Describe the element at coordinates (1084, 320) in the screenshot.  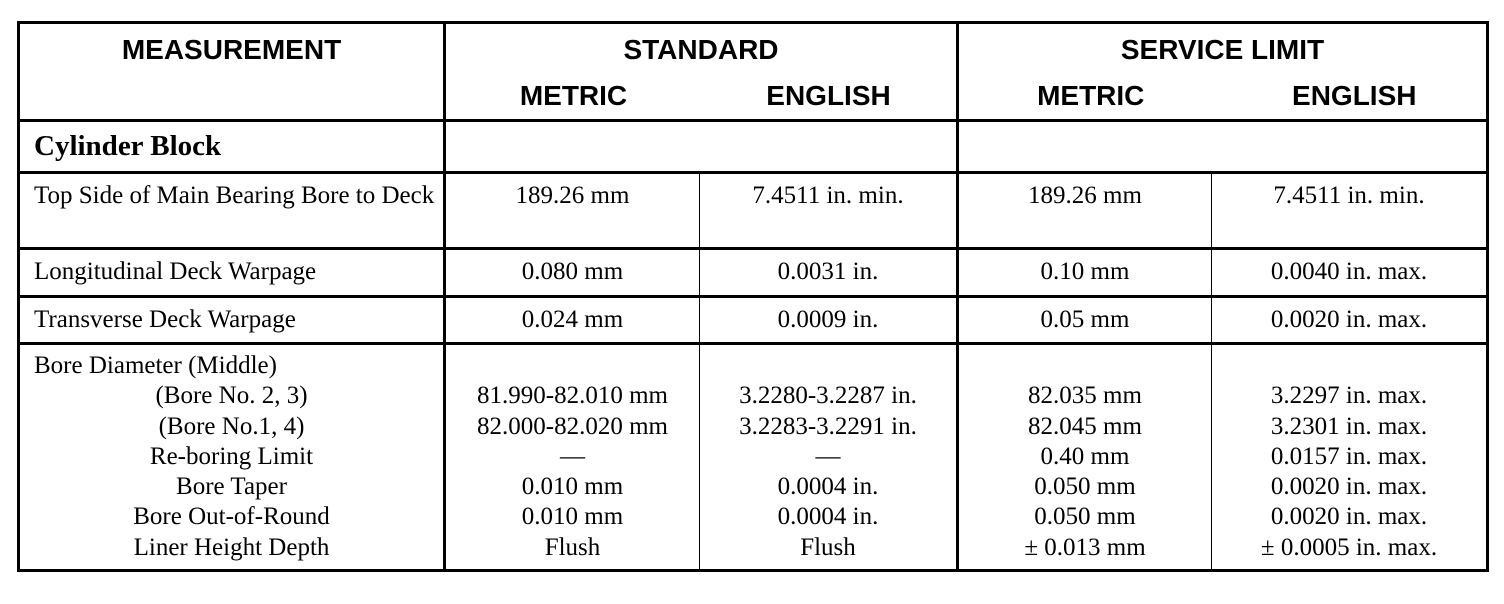
I see `svc-metric: 0.05 mm` at that location.